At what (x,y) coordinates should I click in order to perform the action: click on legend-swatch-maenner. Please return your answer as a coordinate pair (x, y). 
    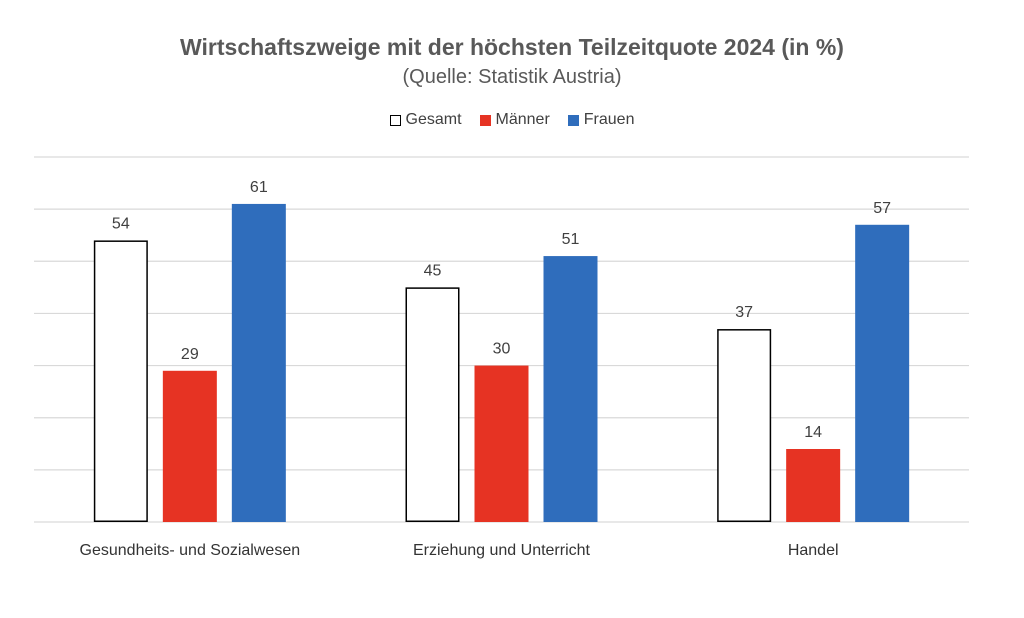
    Looking at the image, I should click on (485, 120).